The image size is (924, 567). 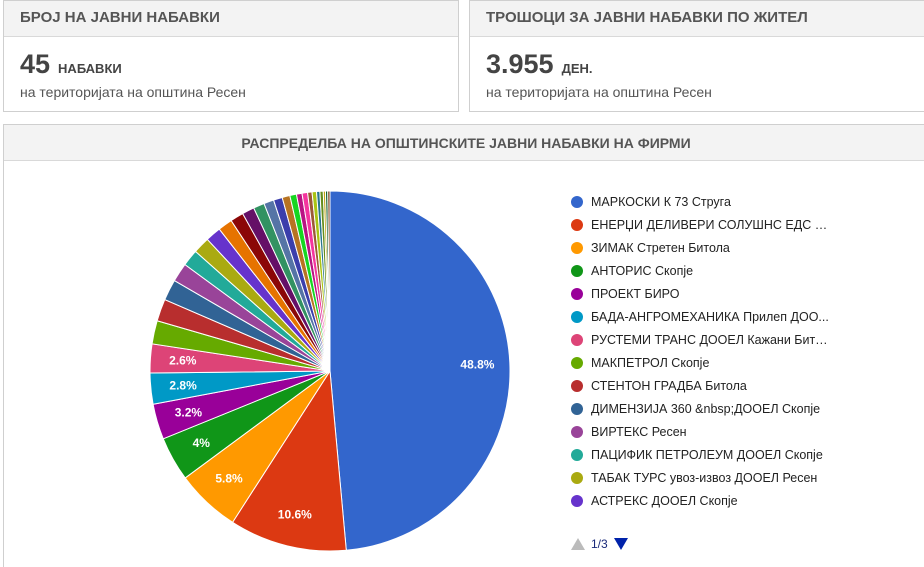 I want to click on legend-label: ЗИМАК Стретен Битола, so click(x=660, y=247).